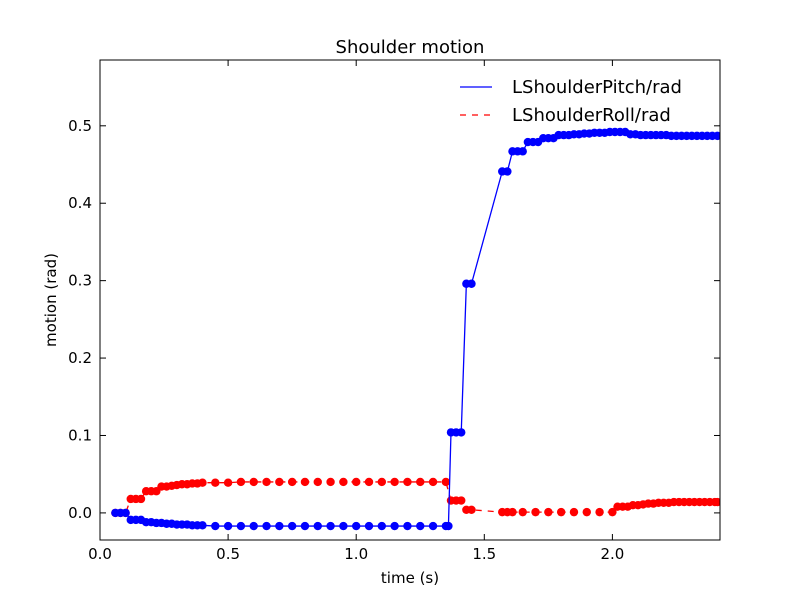 This screenshot has width=800, height=600. What do you see at coordinates (410, 578) in the screenshot?
I see `x-axis-label: time (s)` at bounding box center [410, 578].